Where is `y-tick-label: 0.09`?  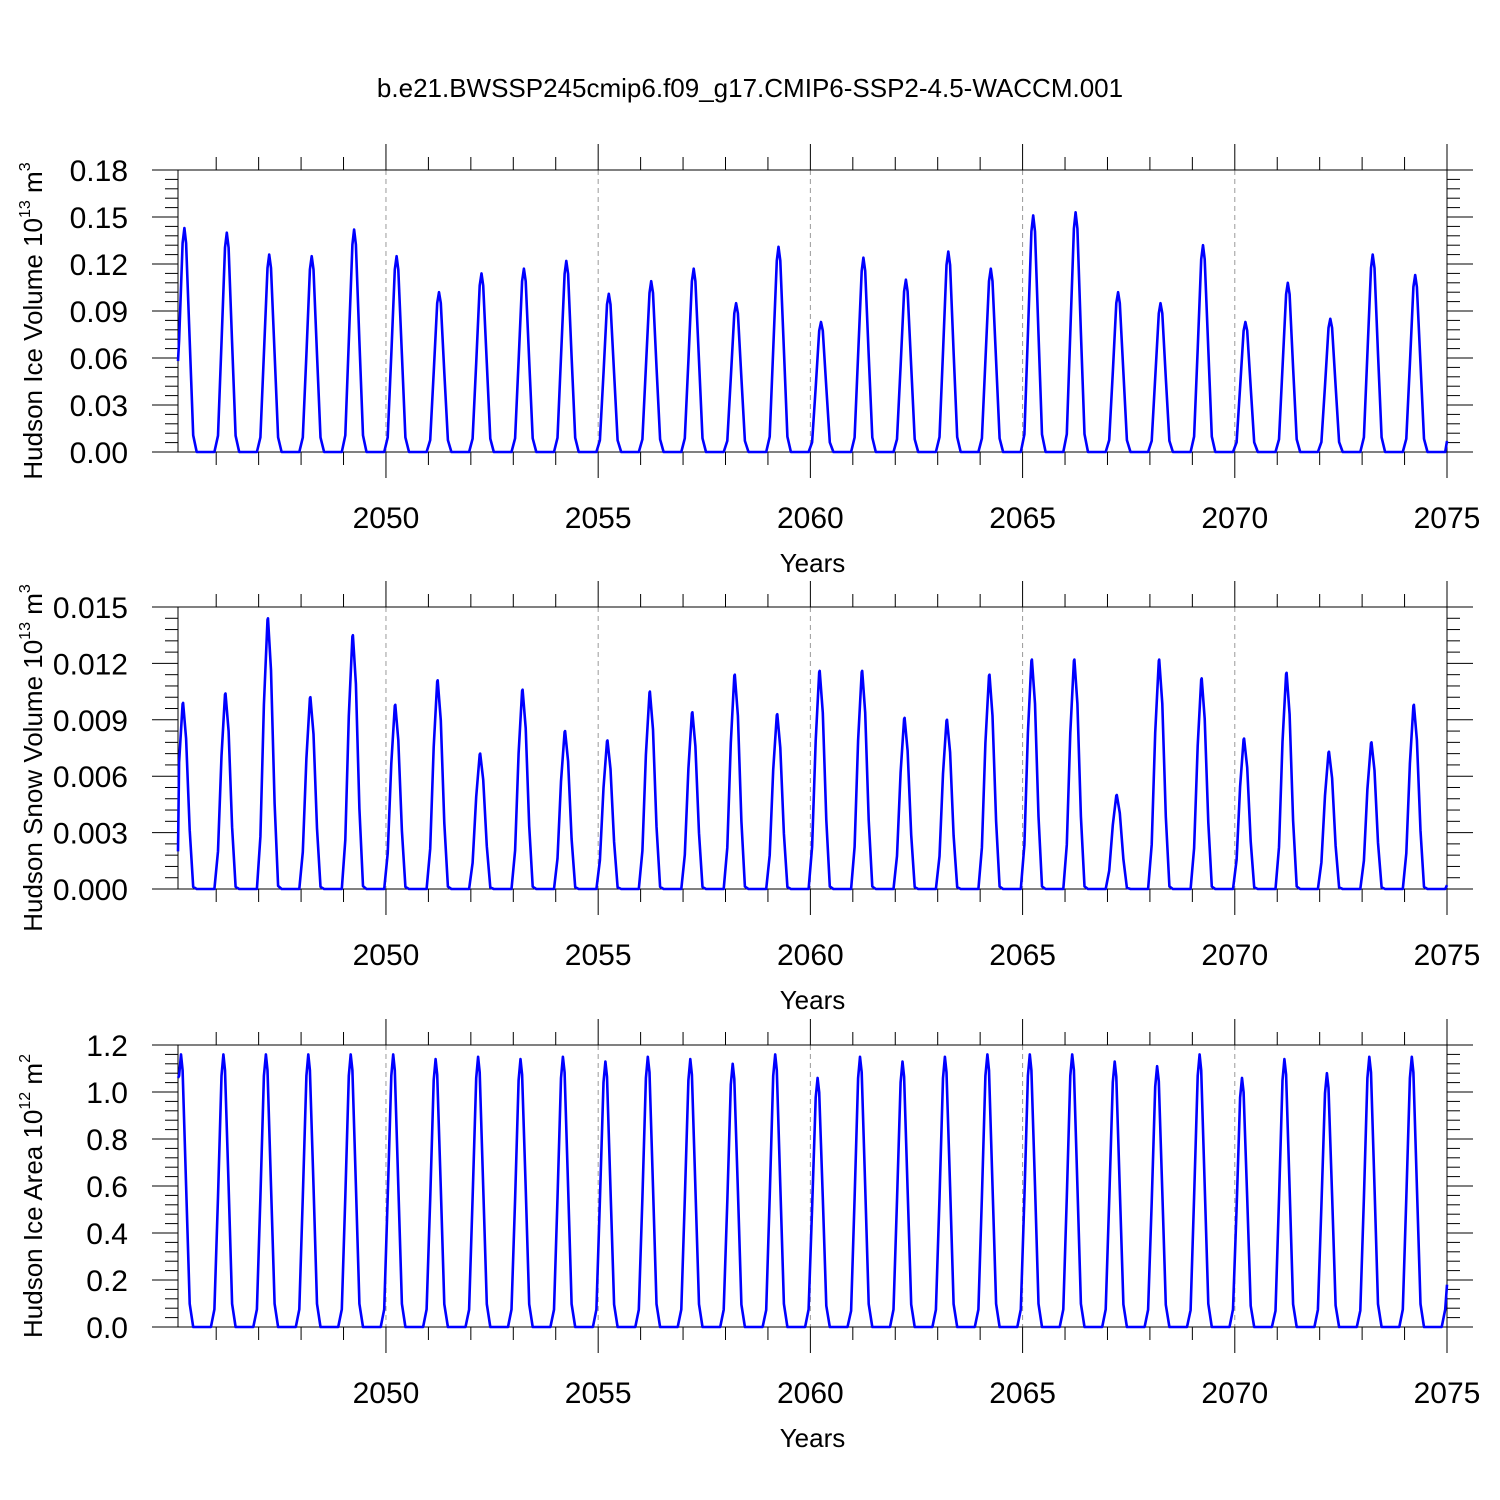
y-tick-label: 0.09 is located at coordinates (99, 312).